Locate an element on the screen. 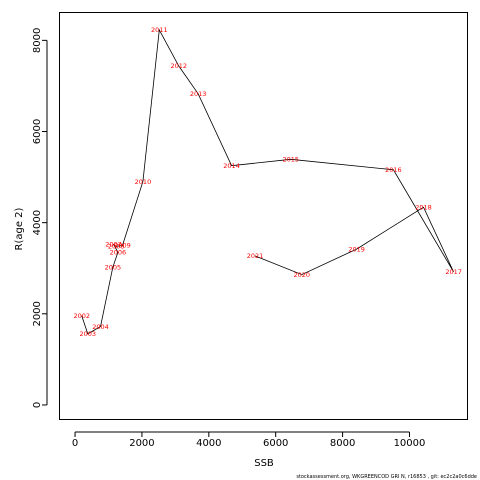  x-tick-label: 0 is located at coordinates (75, 443).